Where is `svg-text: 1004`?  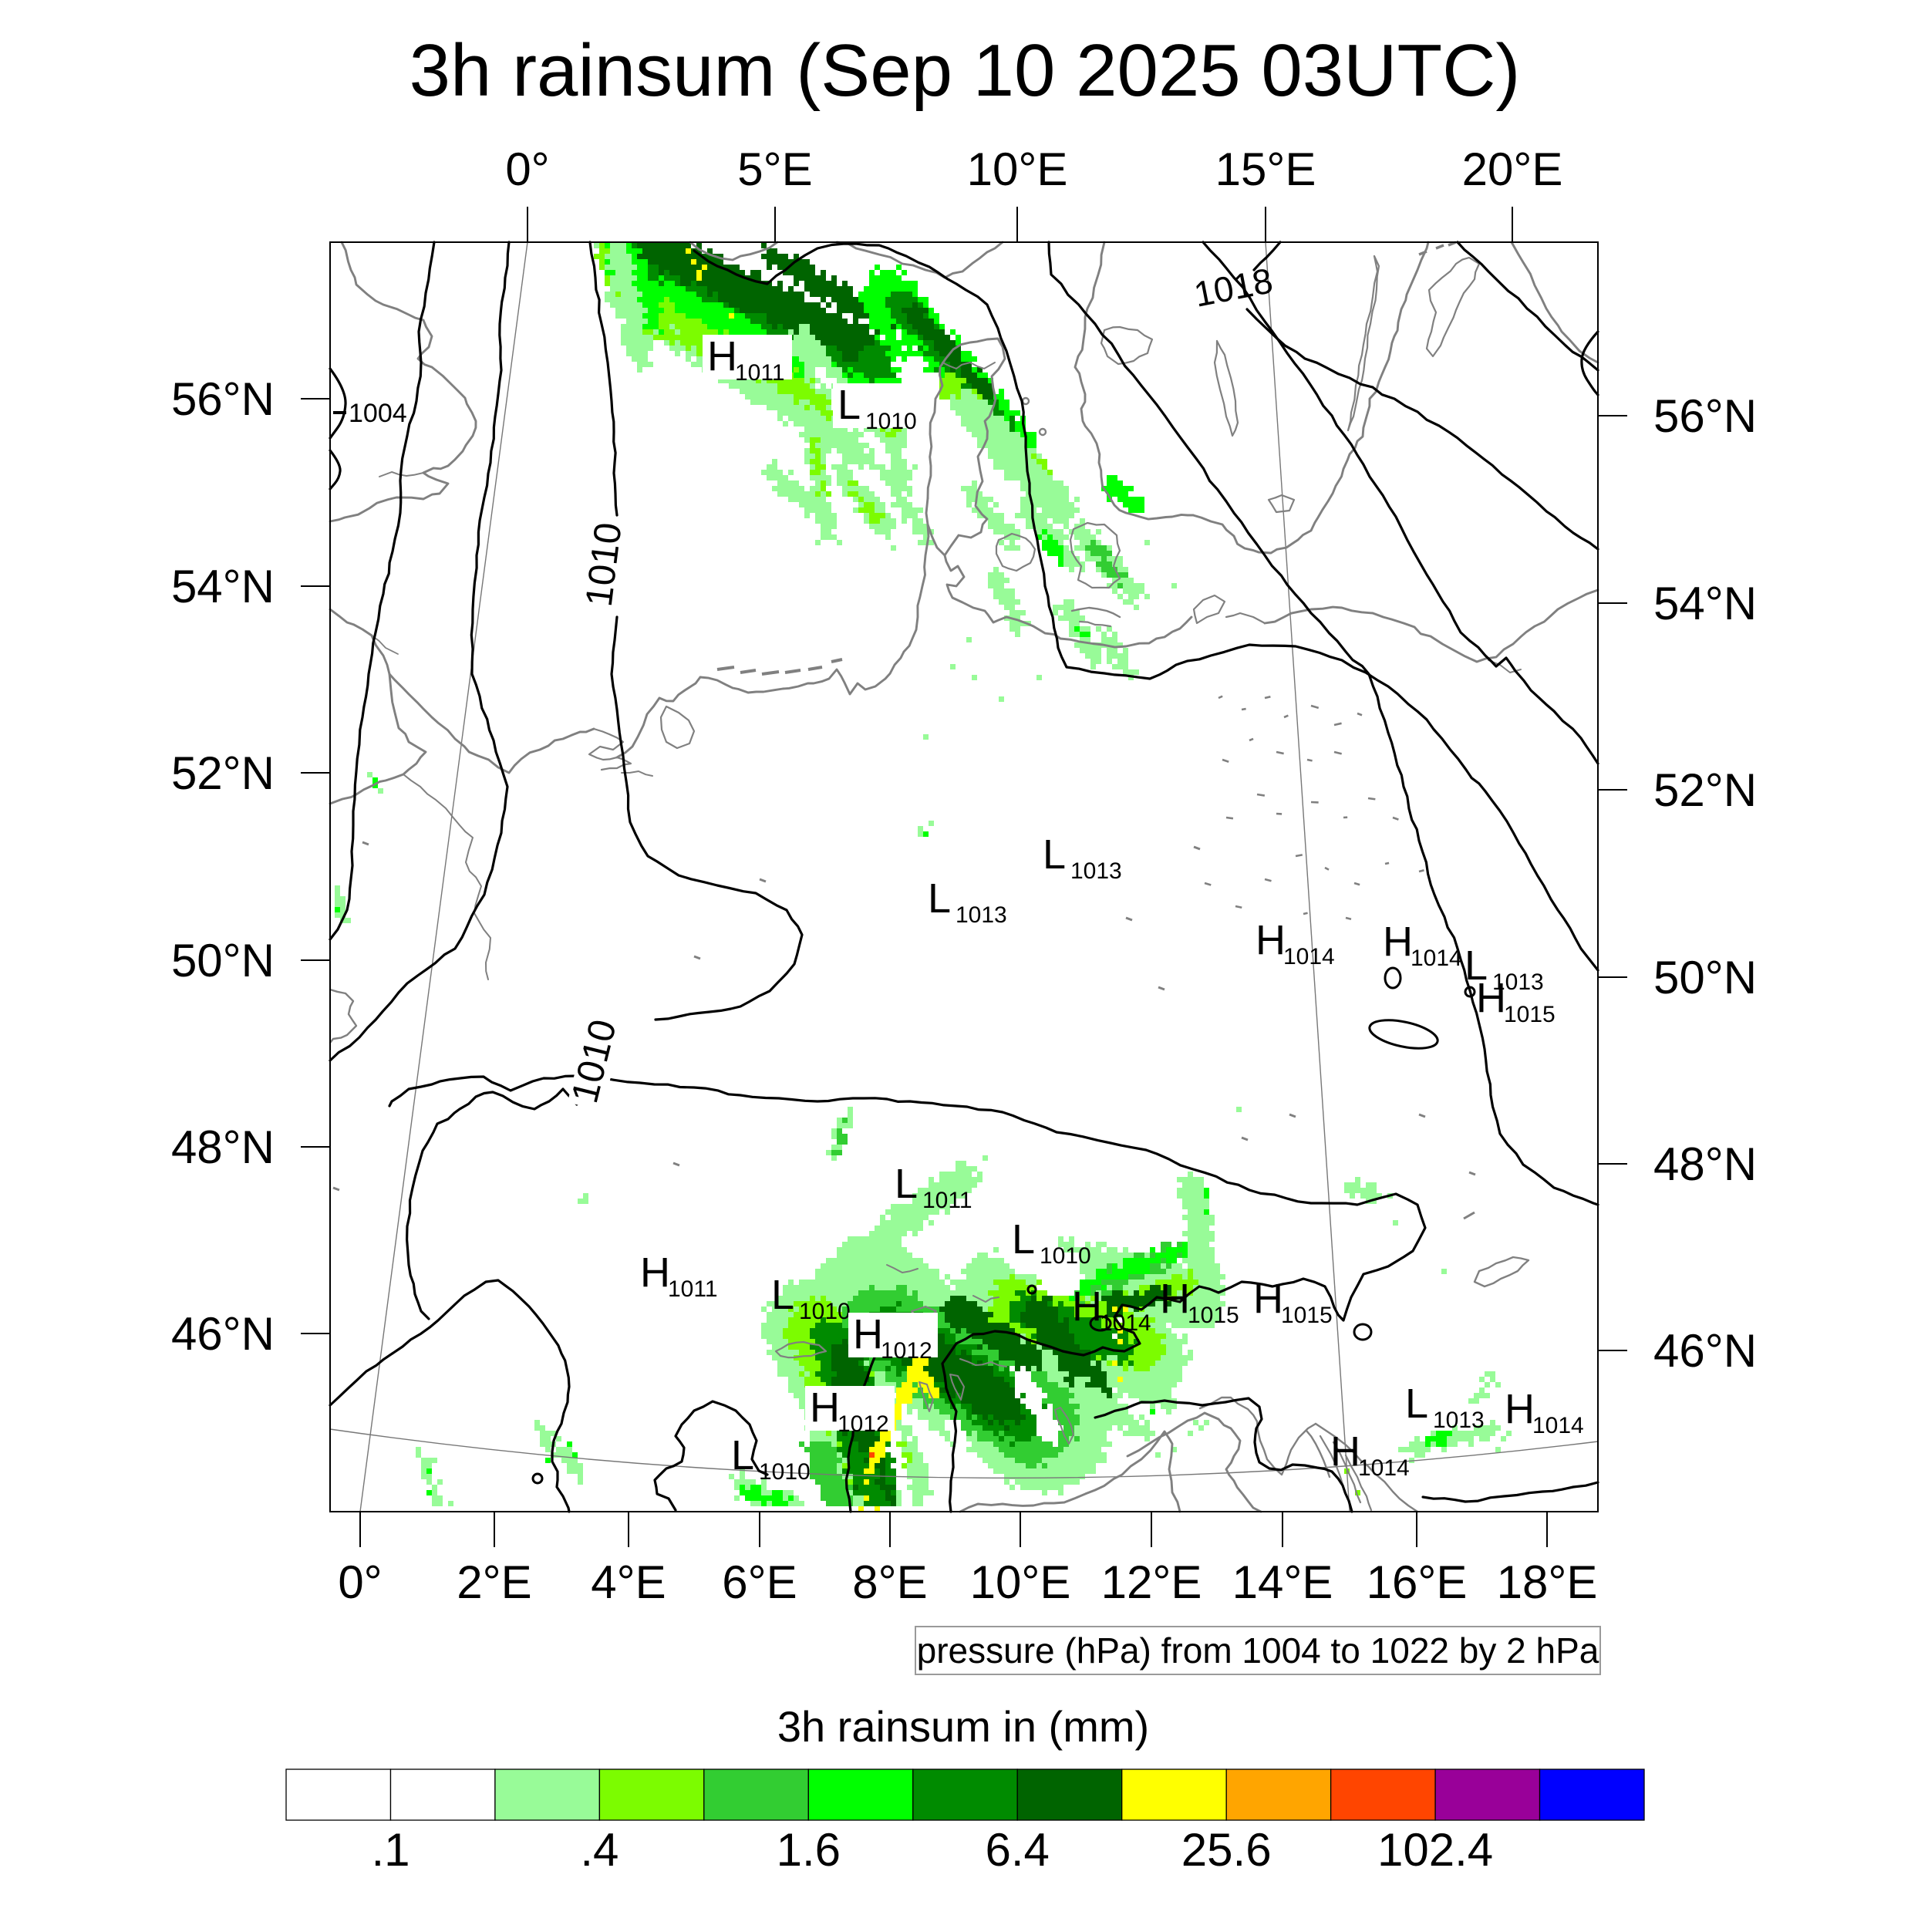 svg-text: 1004 is located at coordinates (378, 413).